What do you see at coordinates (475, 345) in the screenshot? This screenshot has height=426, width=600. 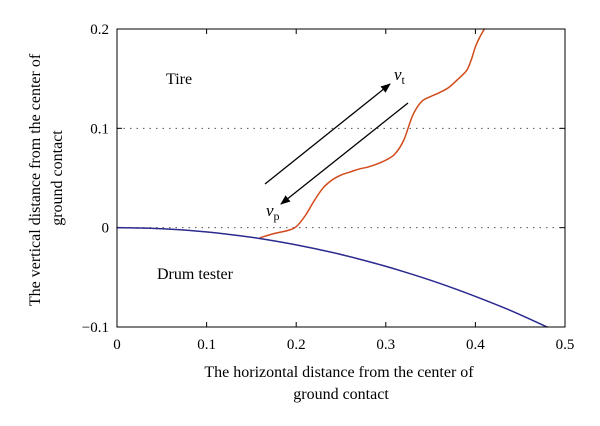 I see `x-tick-label: 0.4` at bounding box center [475, 345].